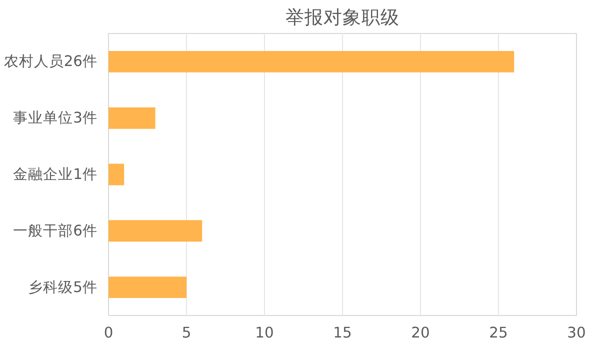 The image size is (600, 342). I want to click on y-tick-label: 事业单位3件, so click(55, 118).